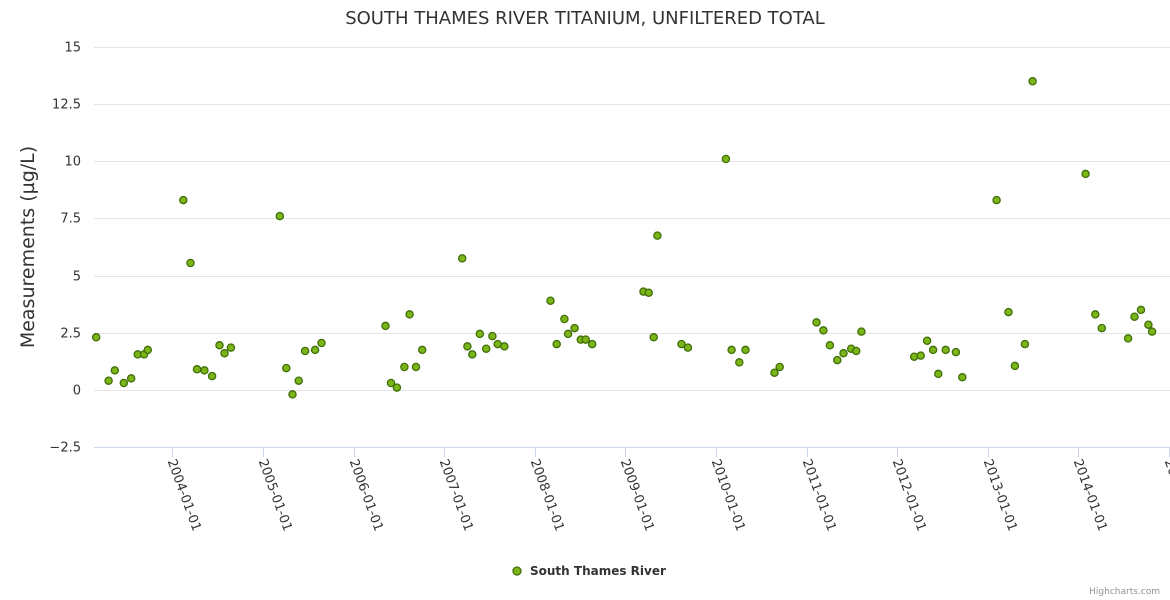  Describe the element at coordinates (70, 334) in the screenshot. I see `y-tick-label: 2.5` at that location.